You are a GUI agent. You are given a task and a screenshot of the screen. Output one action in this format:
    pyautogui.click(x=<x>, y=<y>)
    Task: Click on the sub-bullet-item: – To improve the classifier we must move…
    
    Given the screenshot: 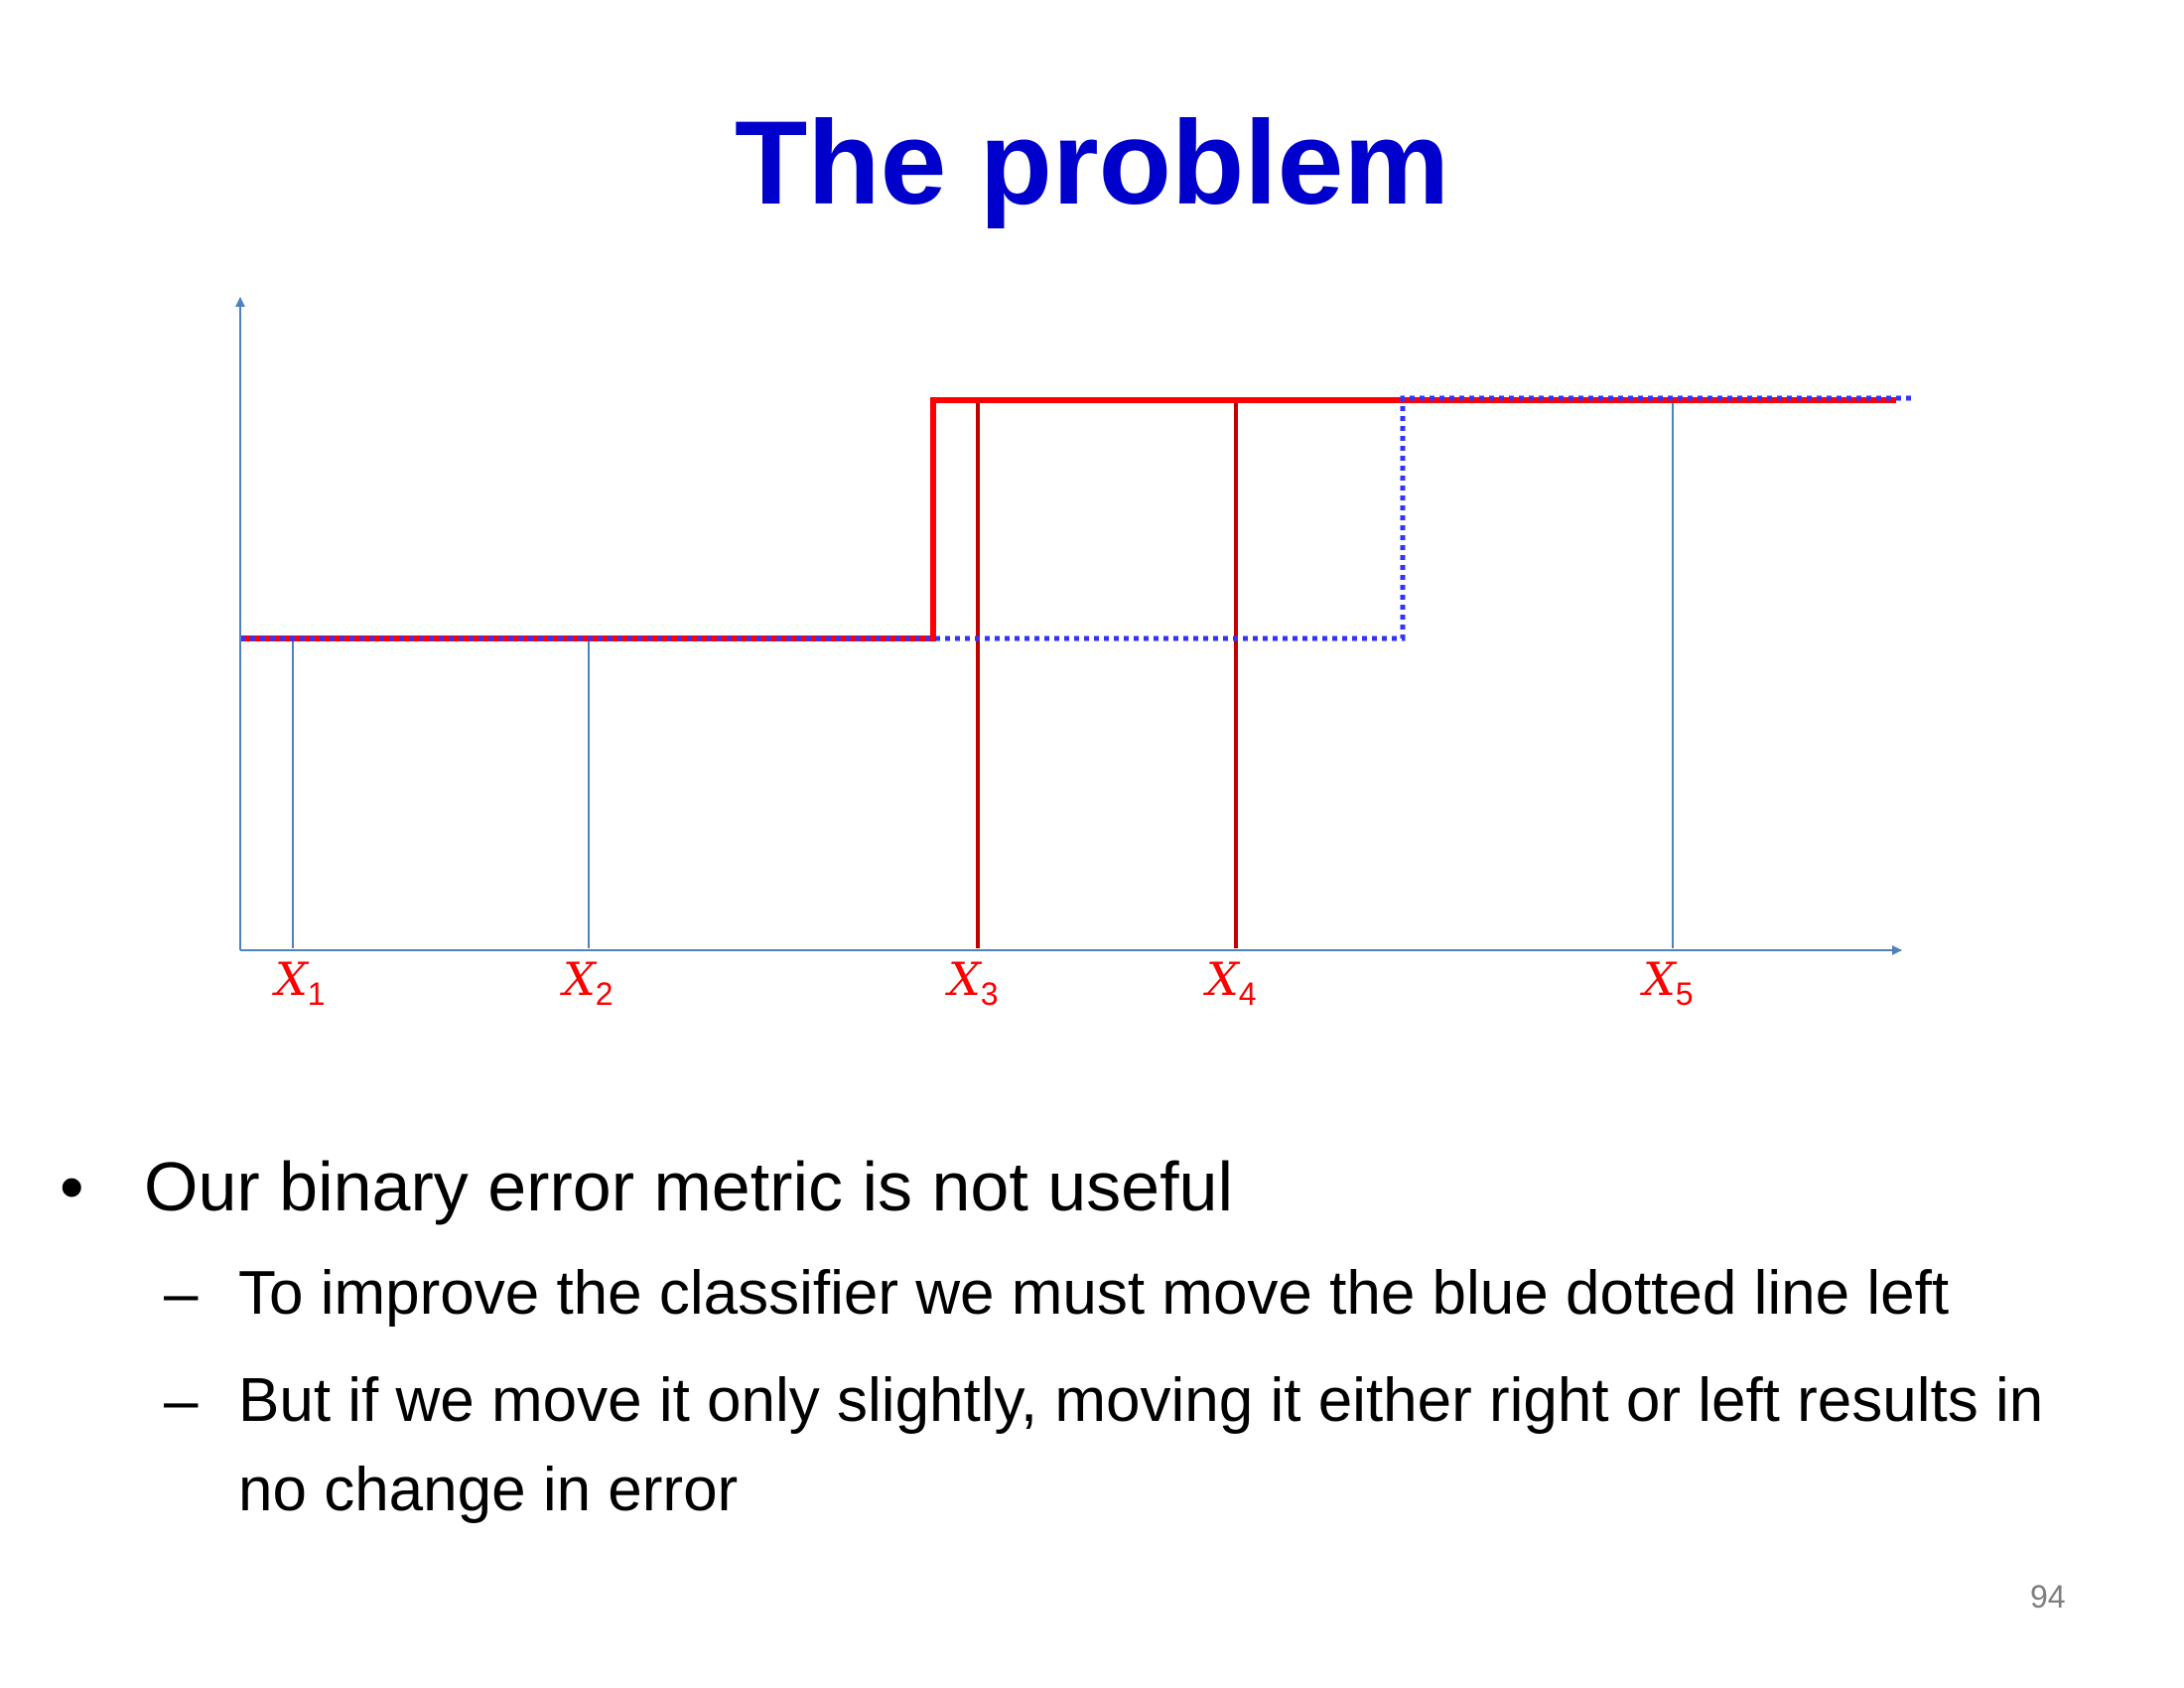 What is the action you would take?
    pyautogui.click(x=1062, y=1293)
    